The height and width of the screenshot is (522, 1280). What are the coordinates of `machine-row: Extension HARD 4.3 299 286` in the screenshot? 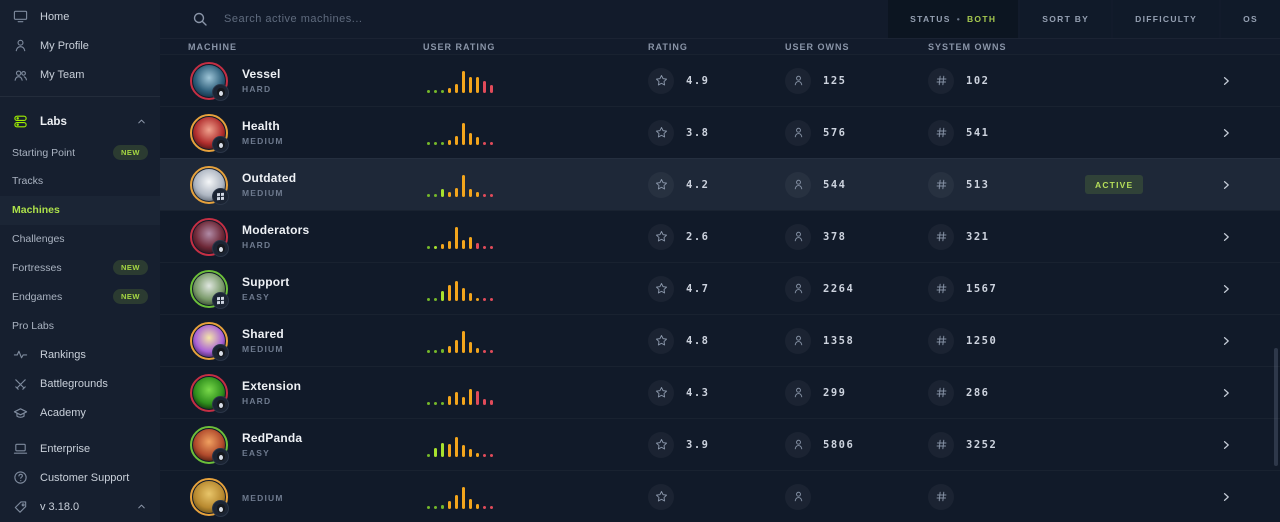 It's located at (720, 392).